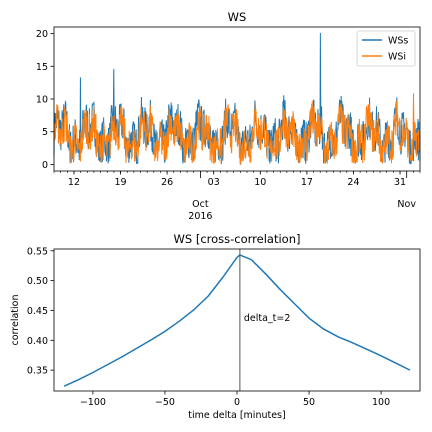 The image size is (432, 432). I want to click on x-major-year-label: 2016, so click(200, 216).